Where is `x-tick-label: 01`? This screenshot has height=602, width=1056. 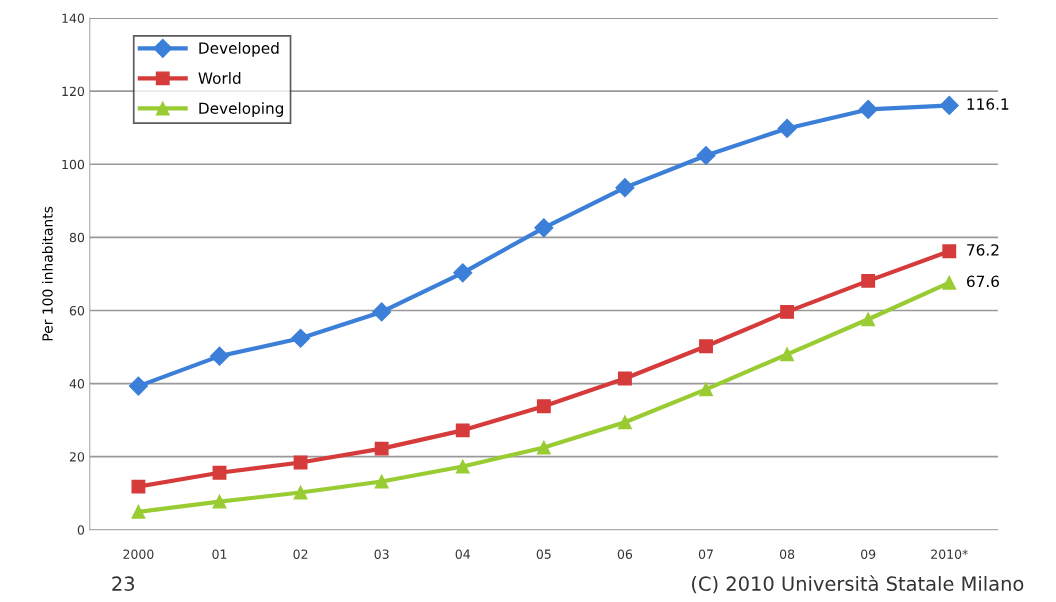 x-tick-label: 01 is located at coordinates (219, 554).